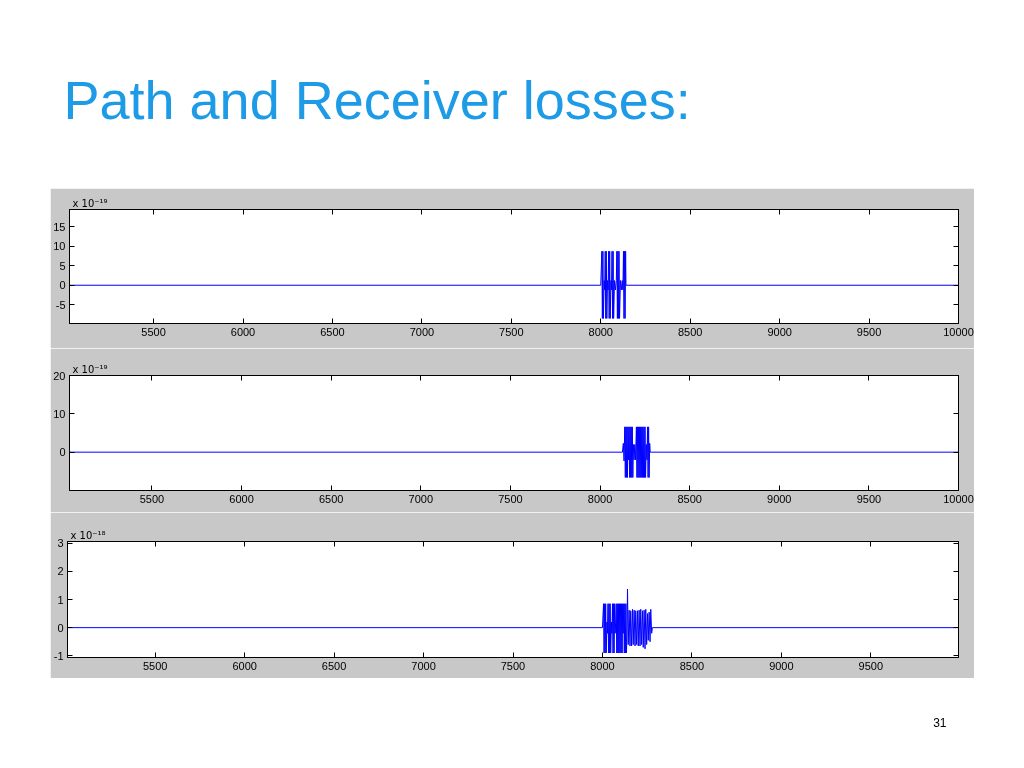  Describe the element at coordinates (60, 571) in the screenshot. I see `y-tick-label: 2` at that location.